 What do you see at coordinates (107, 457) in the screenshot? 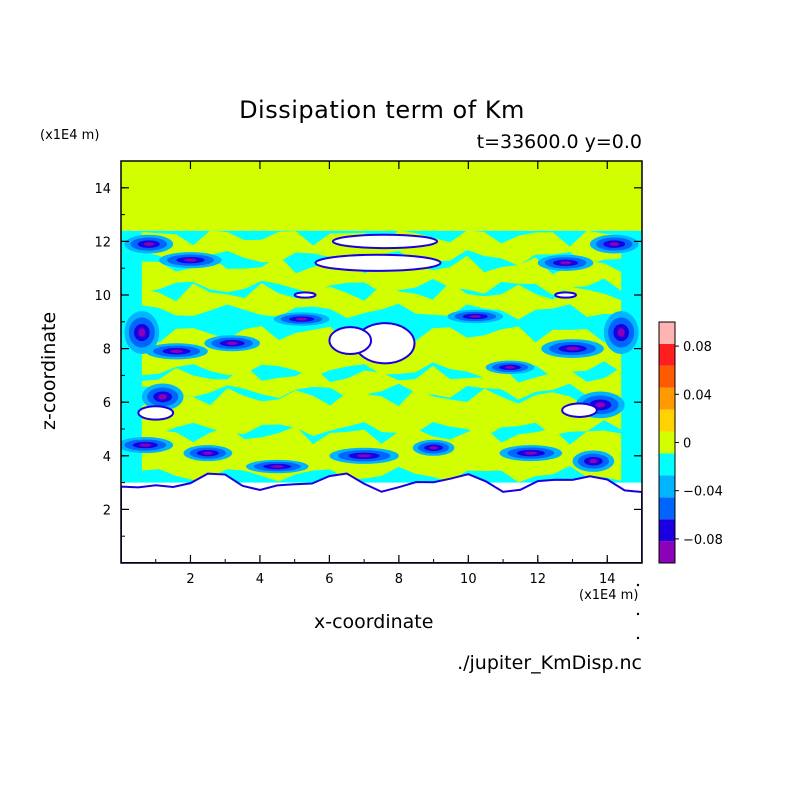
I see `y-tick-label: 4` at bounding box center [107, 457].